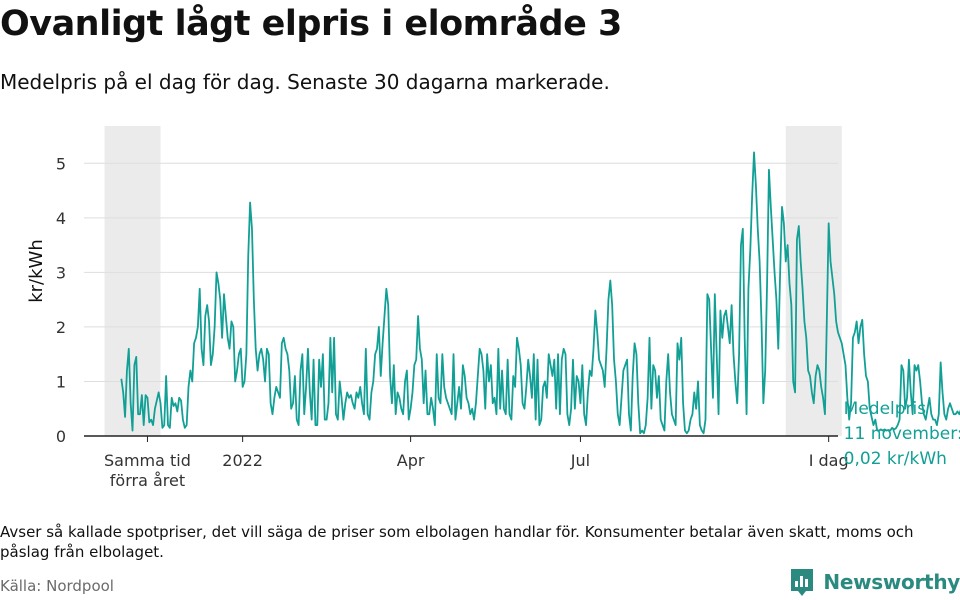  I want to click on brand-logo: Newsworthy, so click(874, 582).